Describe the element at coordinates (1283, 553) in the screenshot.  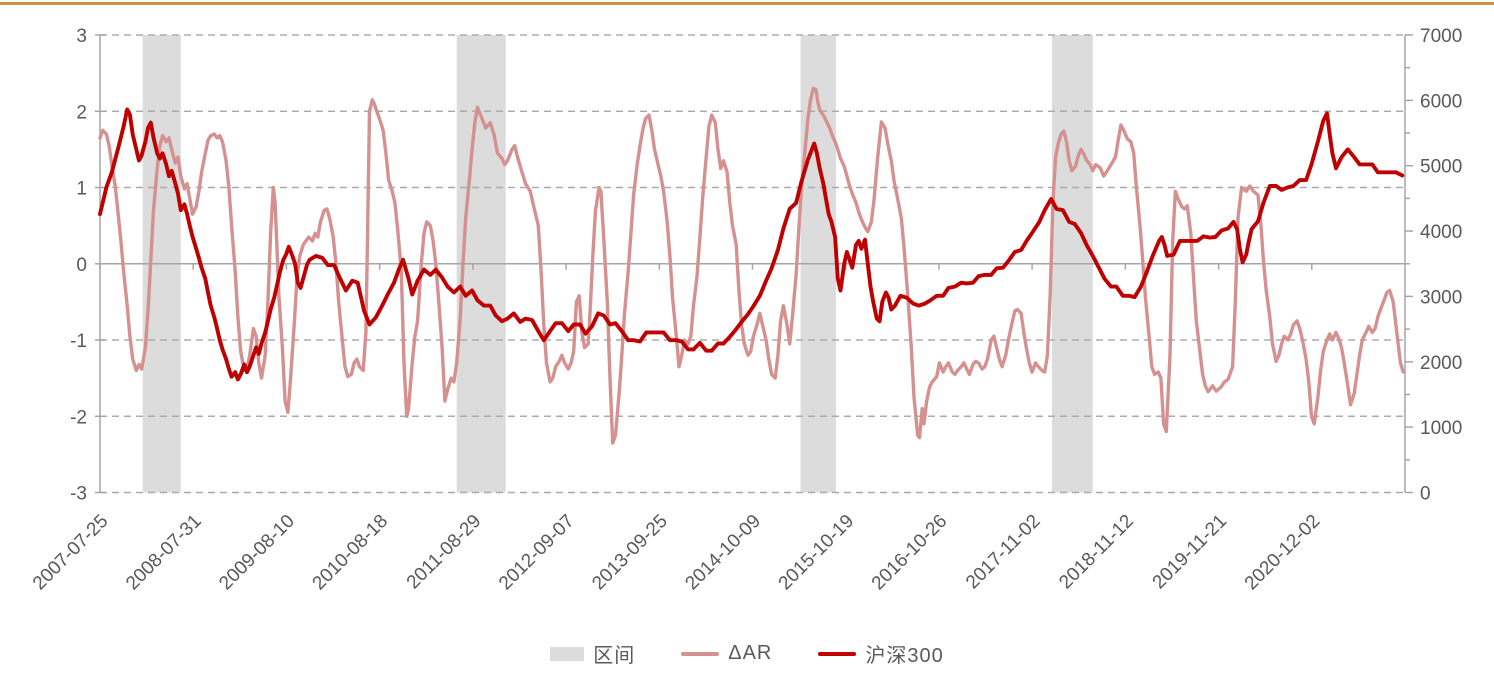
I see `svg-text: 2020-12-02` at that location.